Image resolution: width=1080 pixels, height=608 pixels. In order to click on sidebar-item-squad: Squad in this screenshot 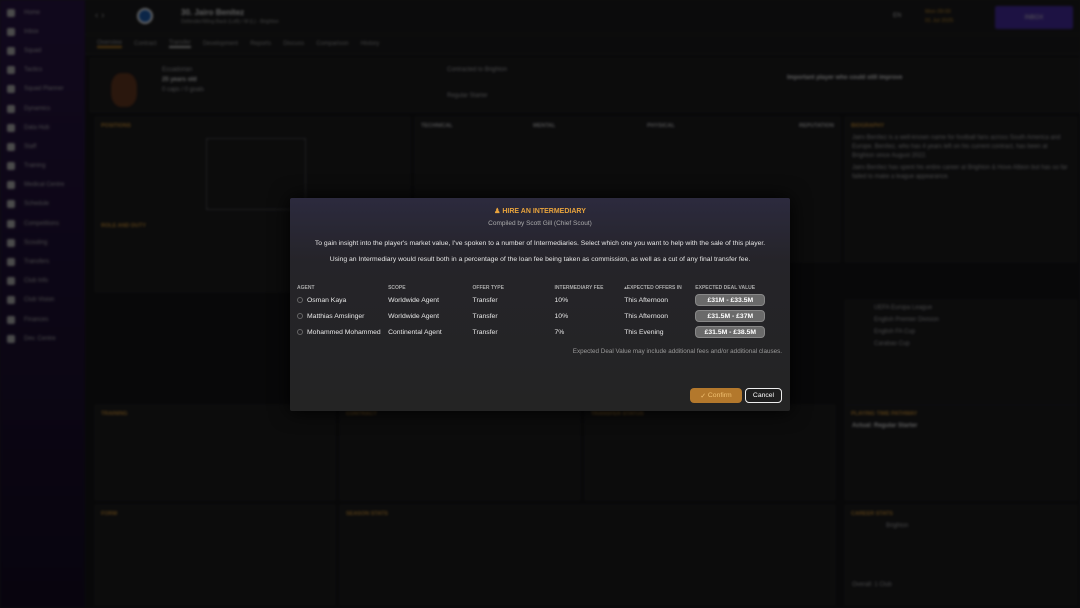, I will do `click(42, 50)`.